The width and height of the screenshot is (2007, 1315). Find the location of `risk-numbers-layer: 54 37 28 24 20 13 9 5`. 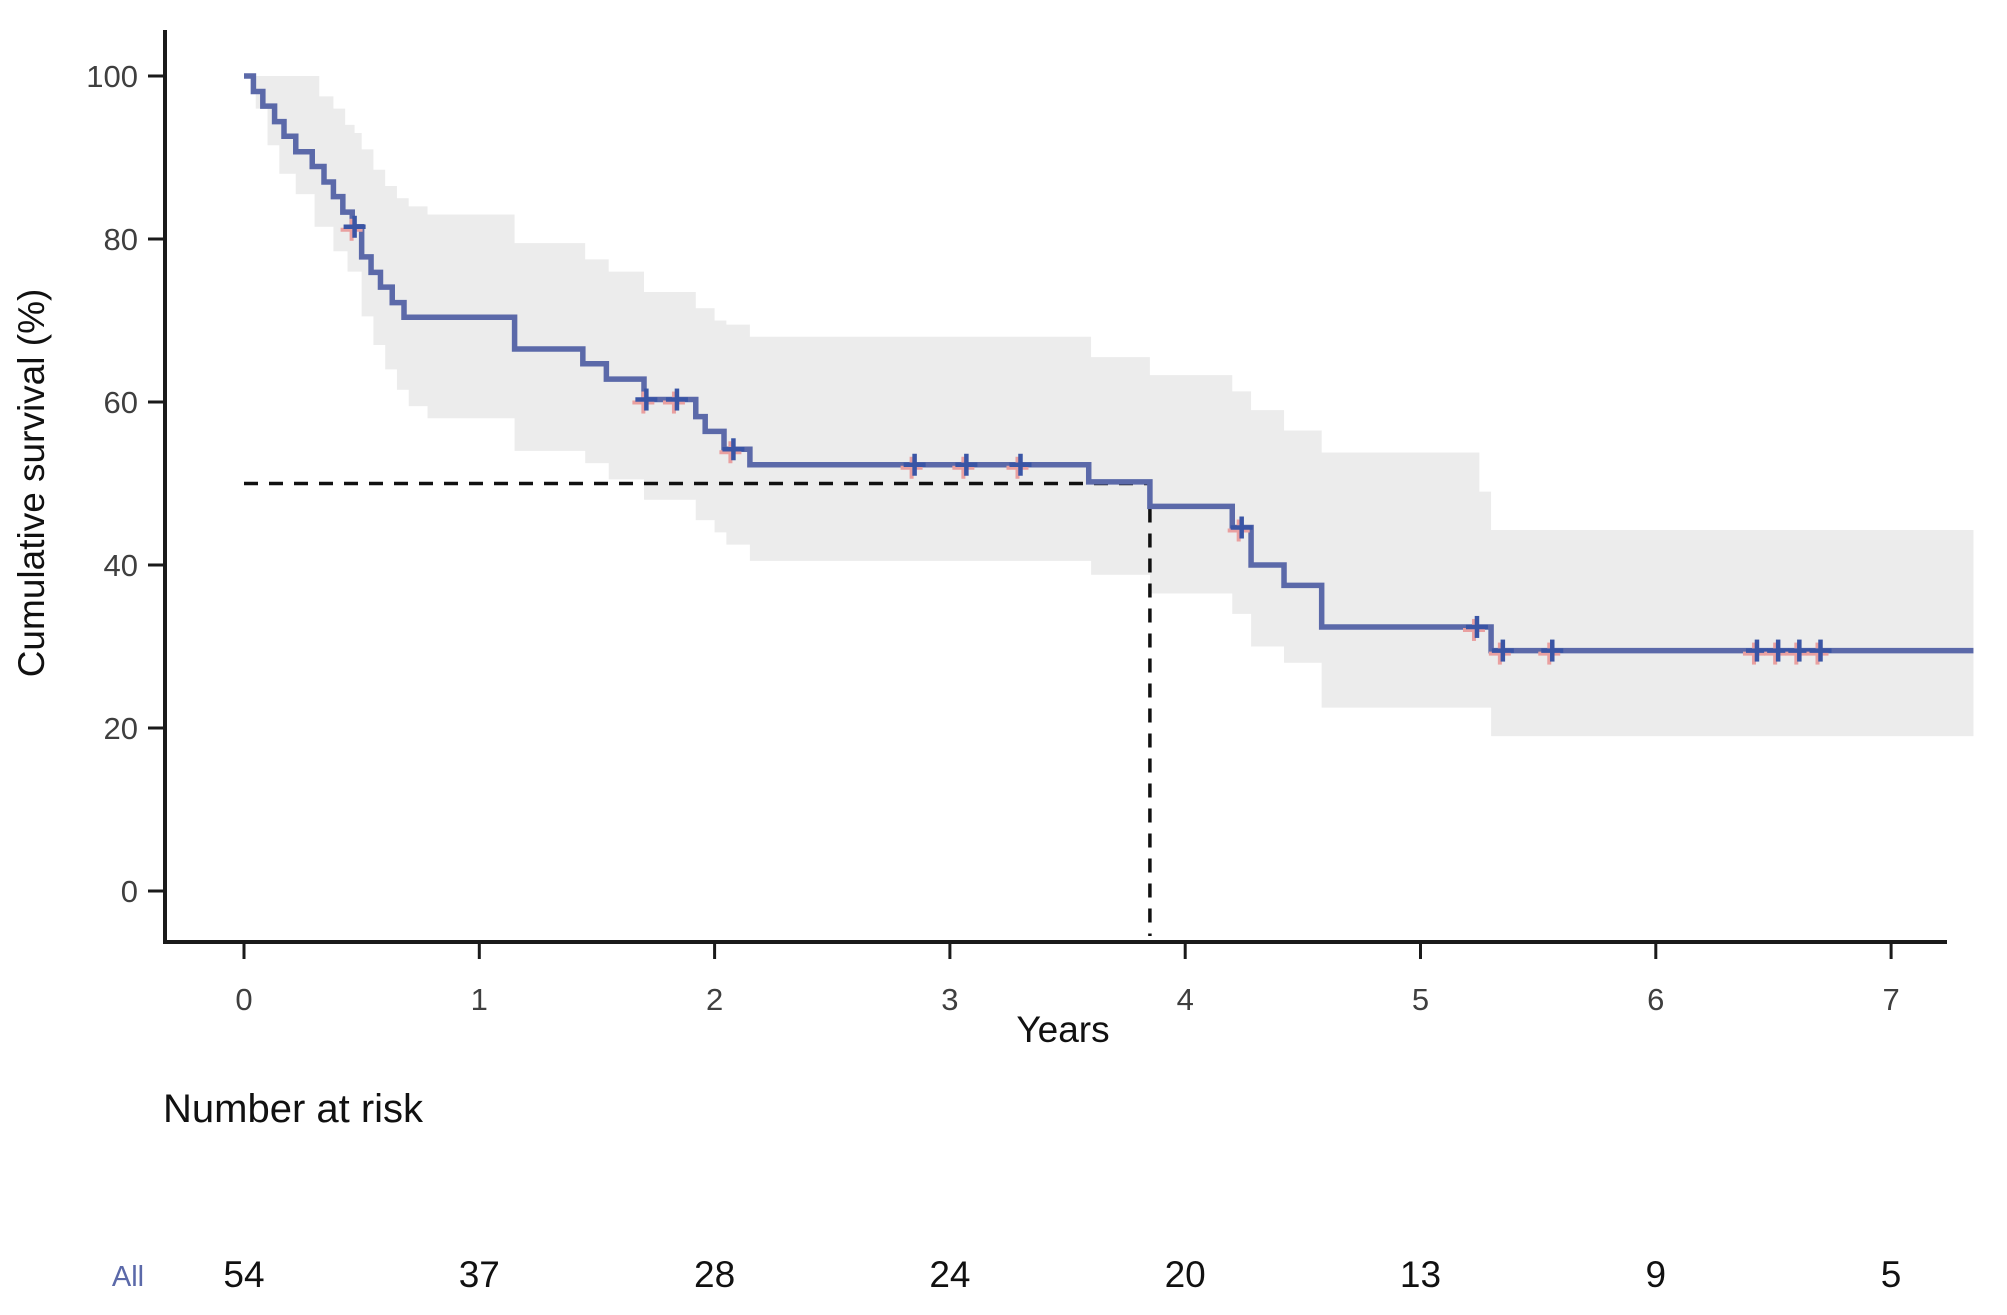

risk-numbers-layer: 54 37 28 24 20 13 9 5 is located at coordinates (1062, 1274).